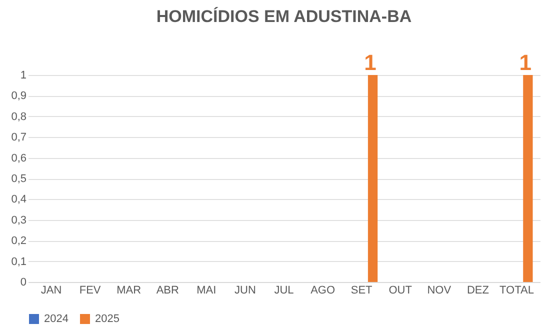 Image resolution: width=550 pixels, height=330 pixels. I want to click on x-tick-label: FEV, so click(90, 290).